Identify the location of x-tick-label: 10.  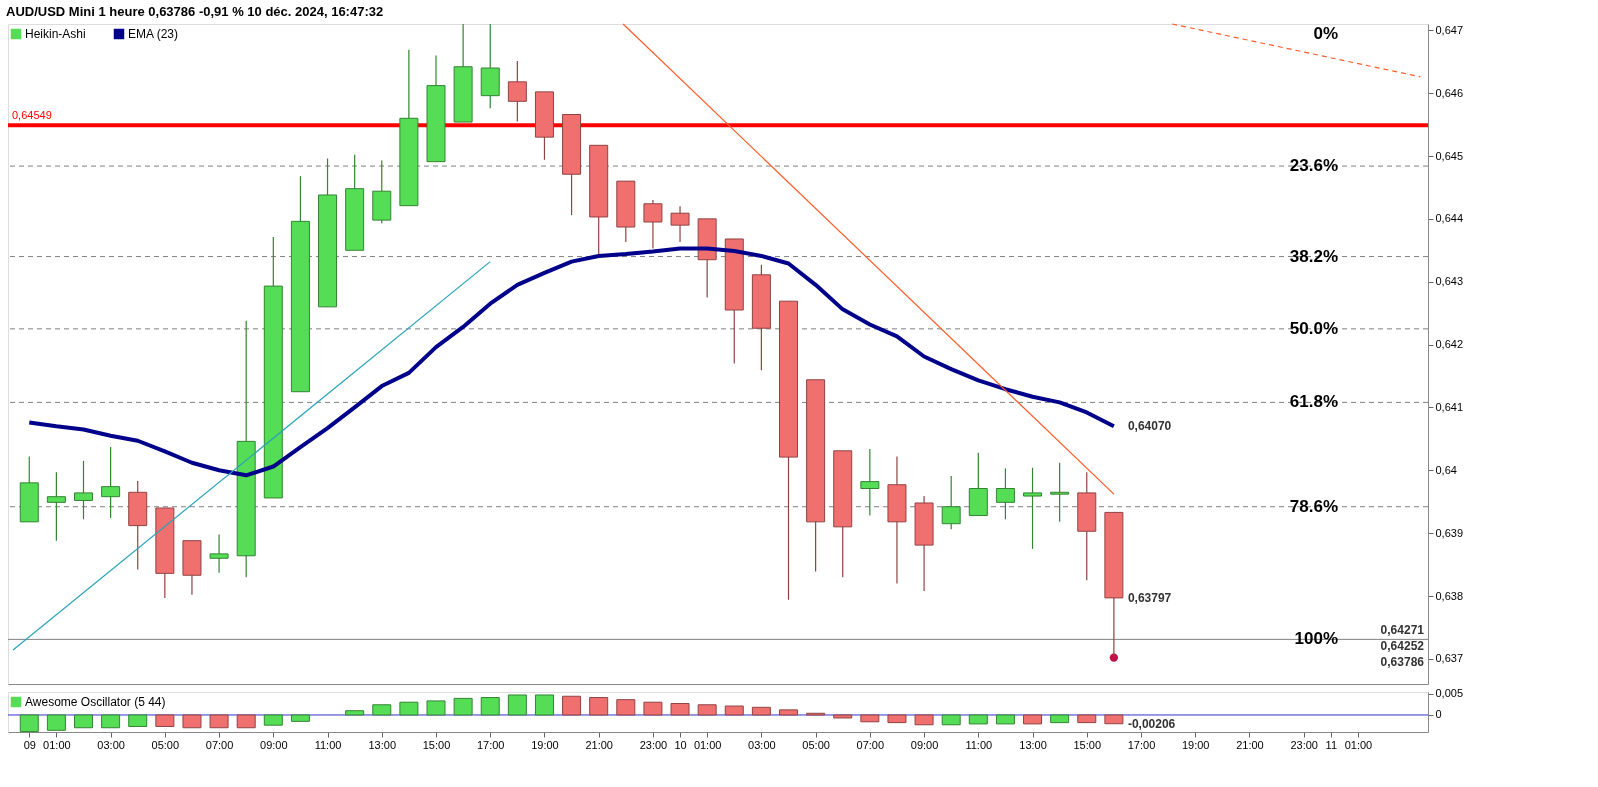
(680, 744).